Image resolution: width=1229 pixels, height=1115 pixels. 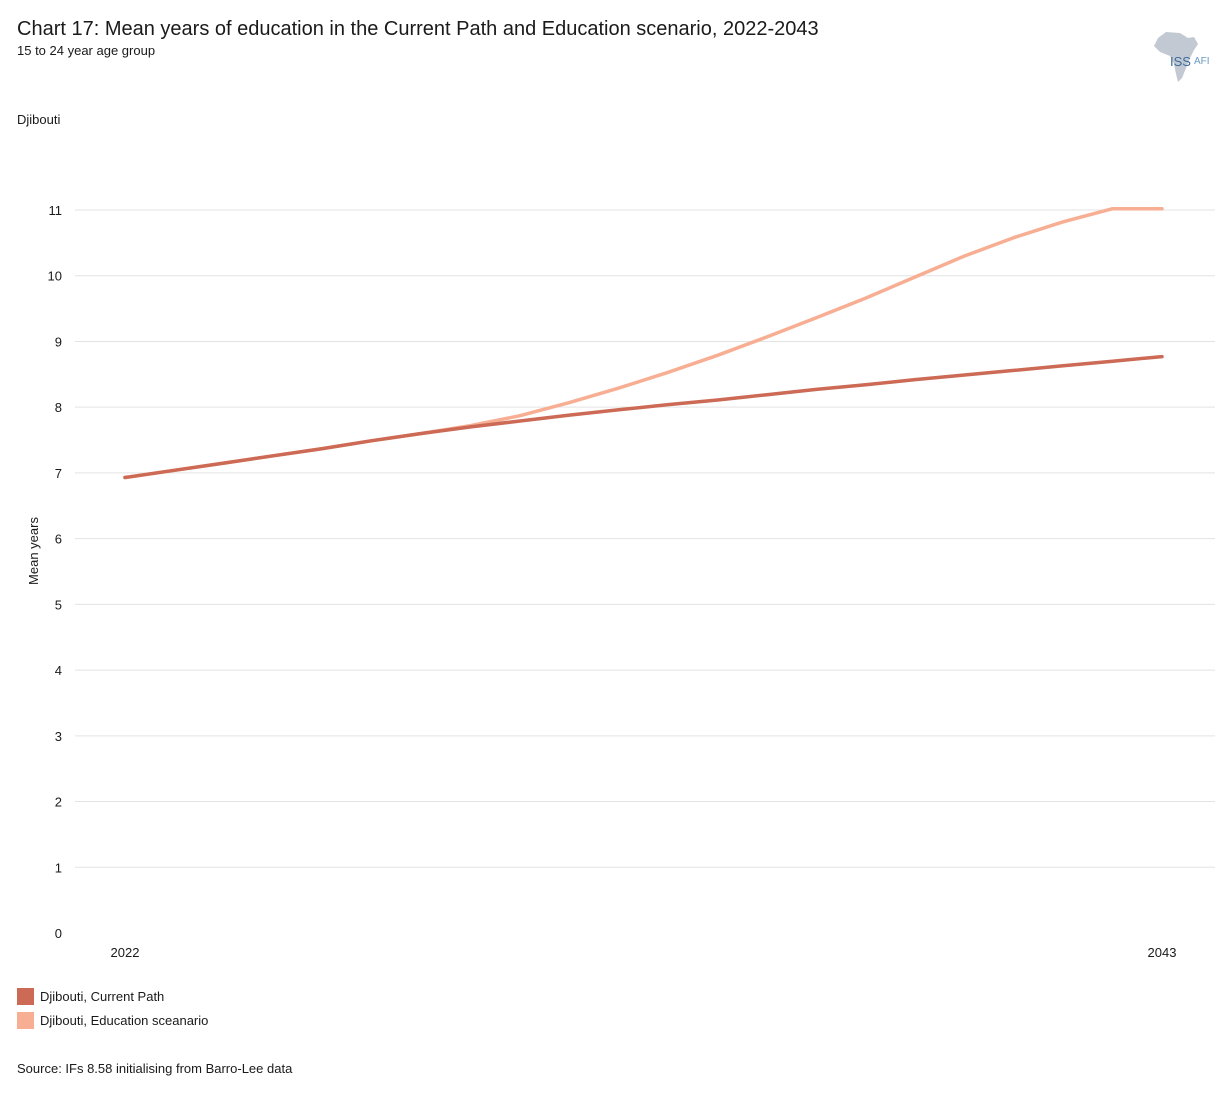 I want to click on y-tick-label: 7, so click(x=58, y=473).